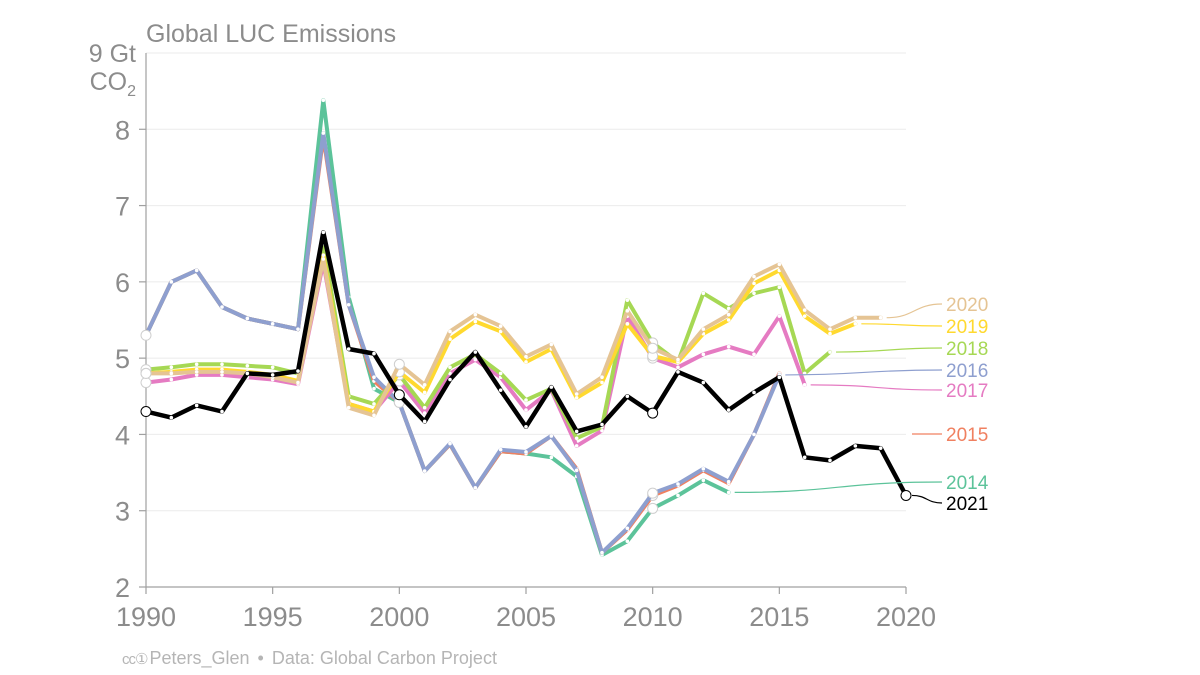 The height and width of the screenshot is (675, 1200). What do you see at coordinates (271, 34) in the screenshot?
I see `chart-title: Global LUC Emissions` at bounding box center [271, 34].